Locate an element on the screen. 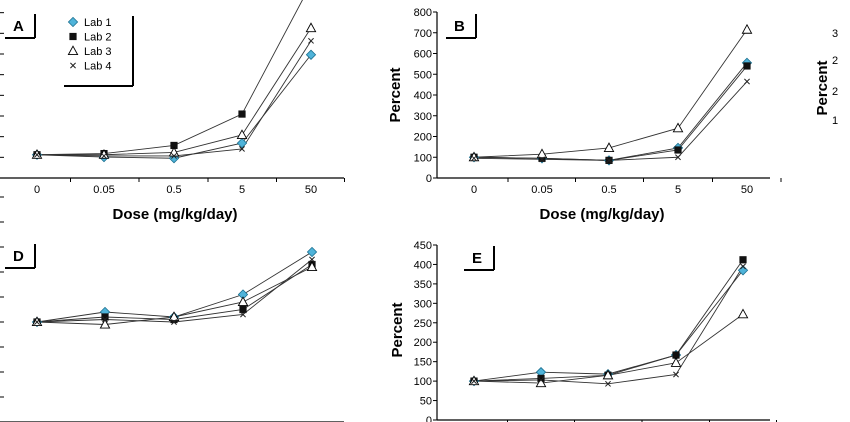  legend-label: Lab 3 is located at coordinates (98, 52).